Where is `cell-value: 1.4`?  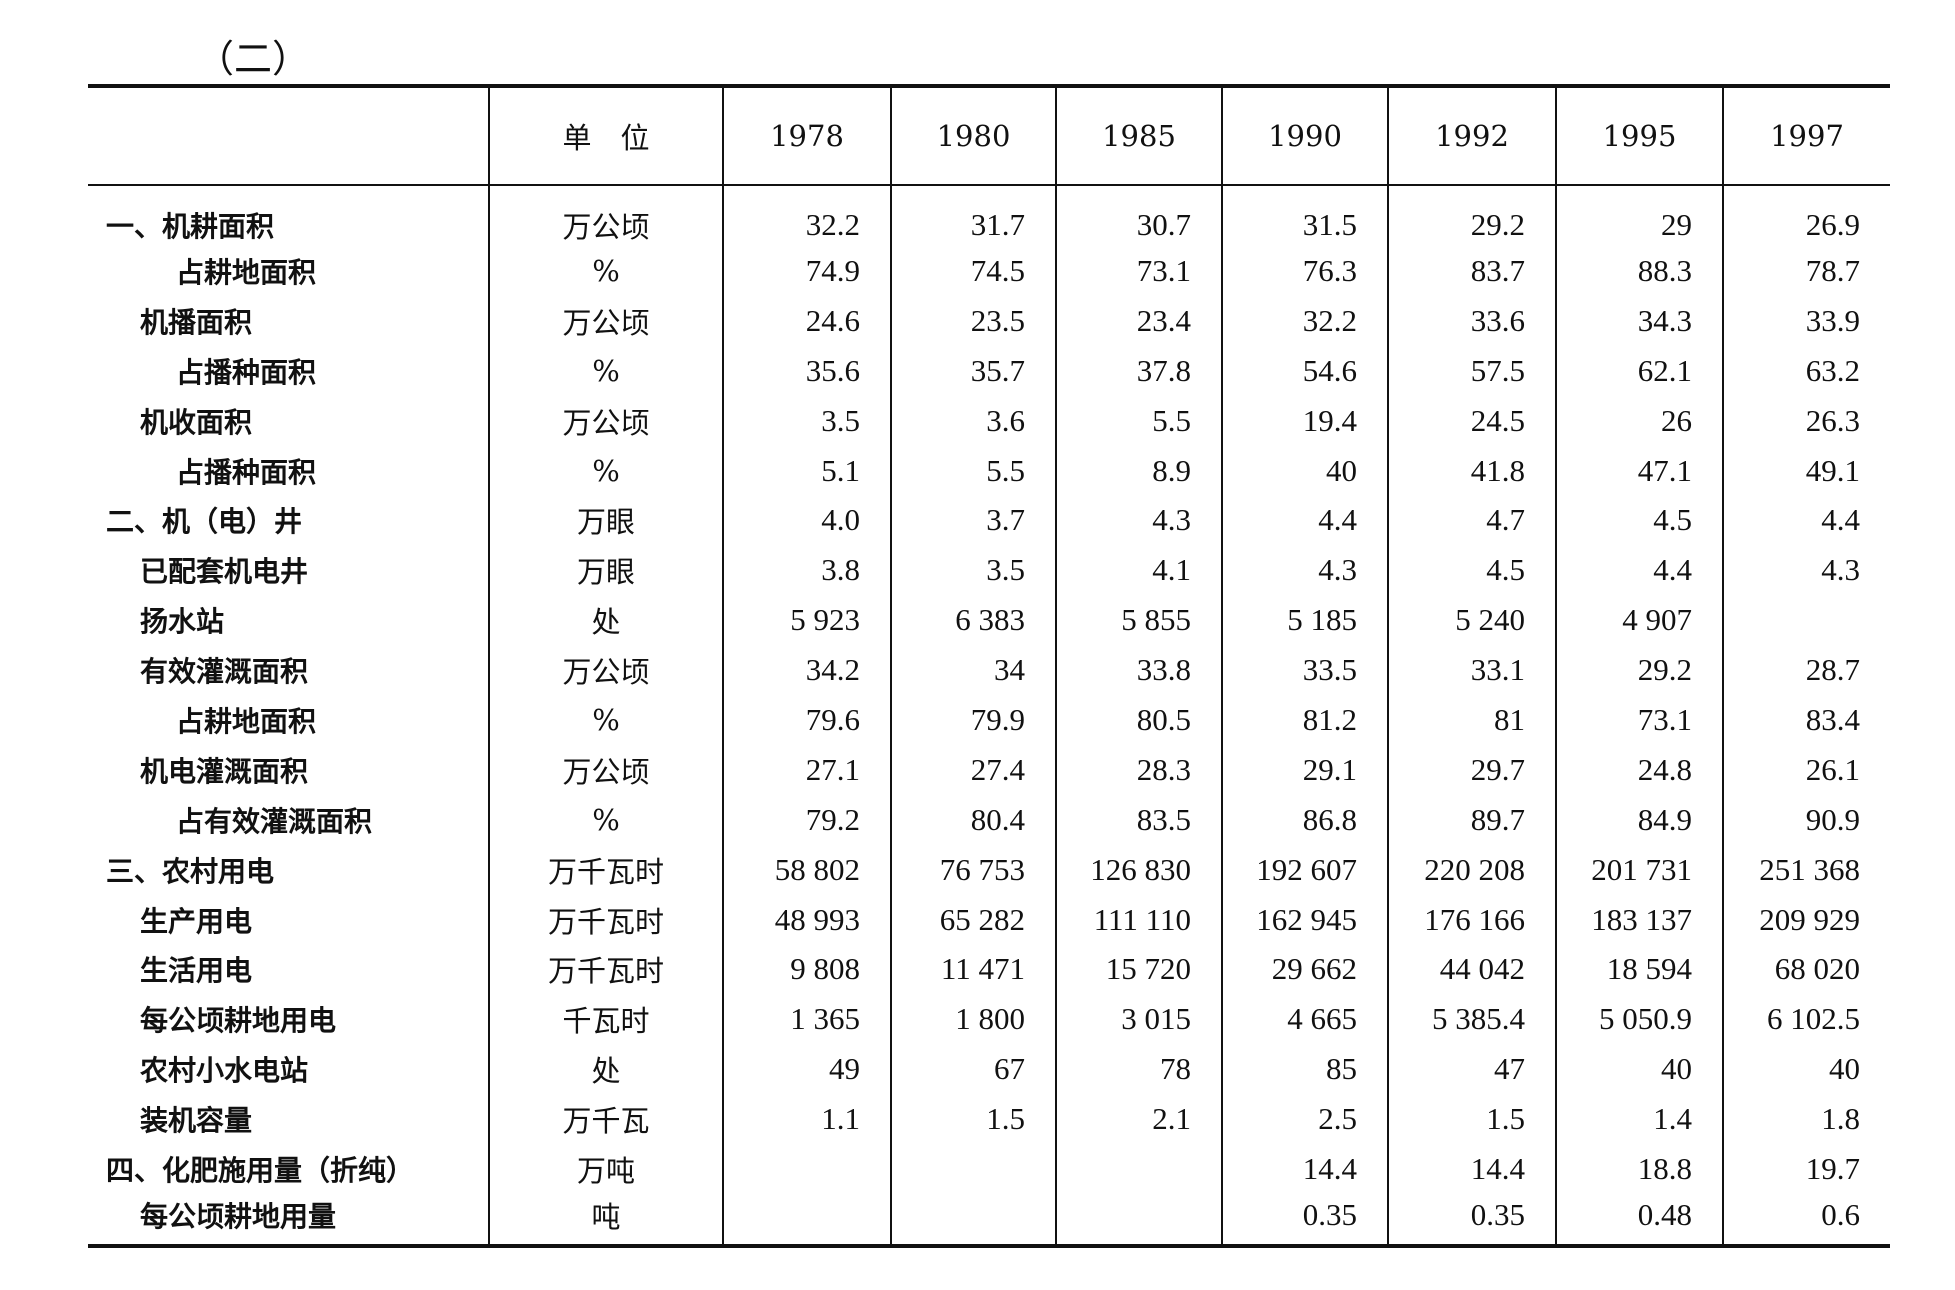 cell-value: 1.4 is located at coordinates (1639, 1119).